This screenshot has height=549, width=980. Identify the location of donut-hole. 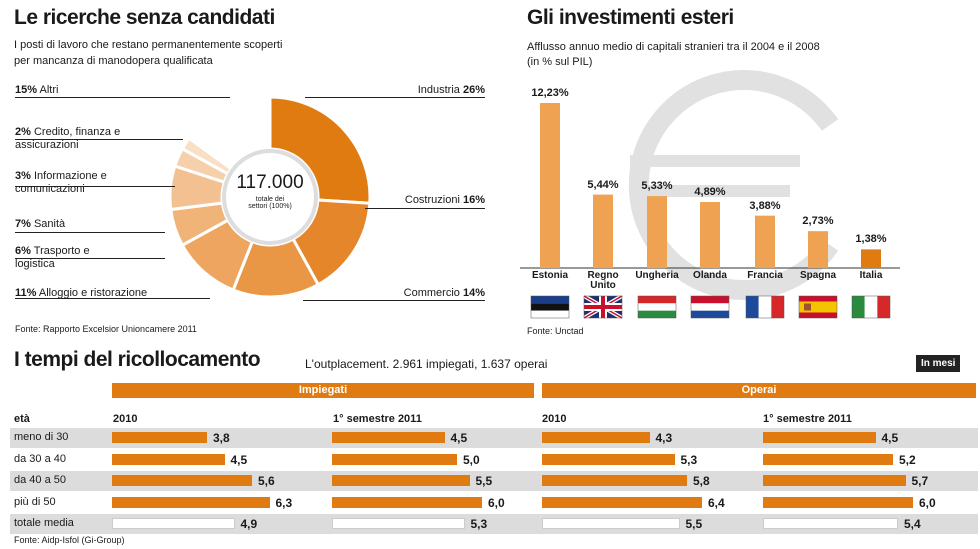
(270, 197).